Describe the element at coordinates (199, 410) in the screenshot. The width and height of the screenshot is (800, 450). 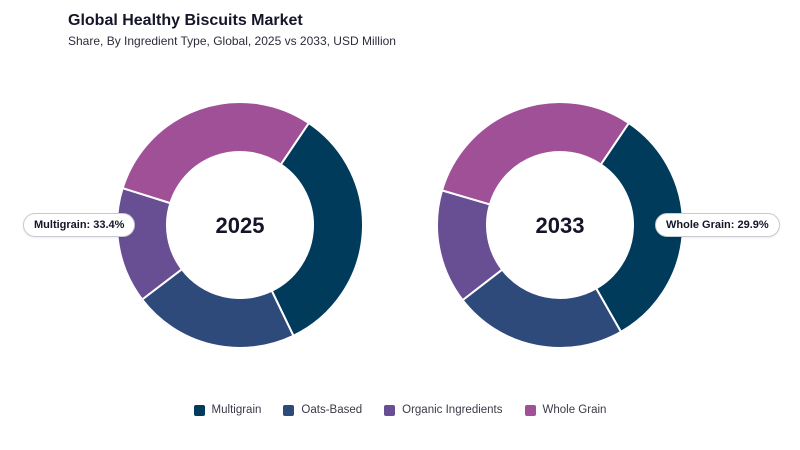
I see `legend-swatch-multigrain` at that location.